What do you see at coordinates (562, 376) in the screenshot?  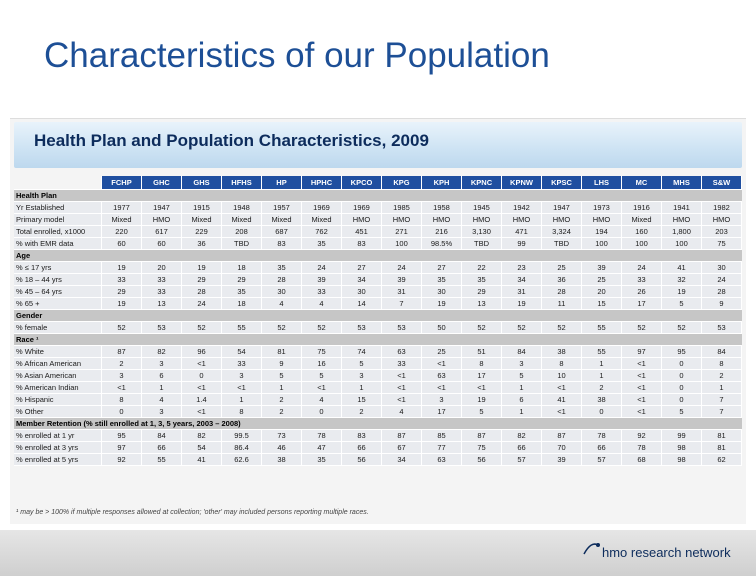 I see `table-cell: 10` at bounding box center [562, 376].